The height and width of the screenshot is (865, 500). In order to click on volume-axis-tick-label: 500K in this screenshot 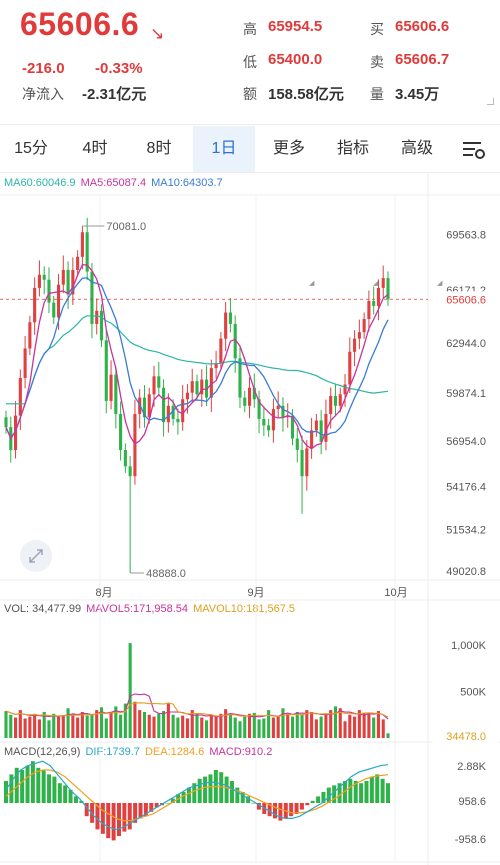, I will do `click(473, 693)`.